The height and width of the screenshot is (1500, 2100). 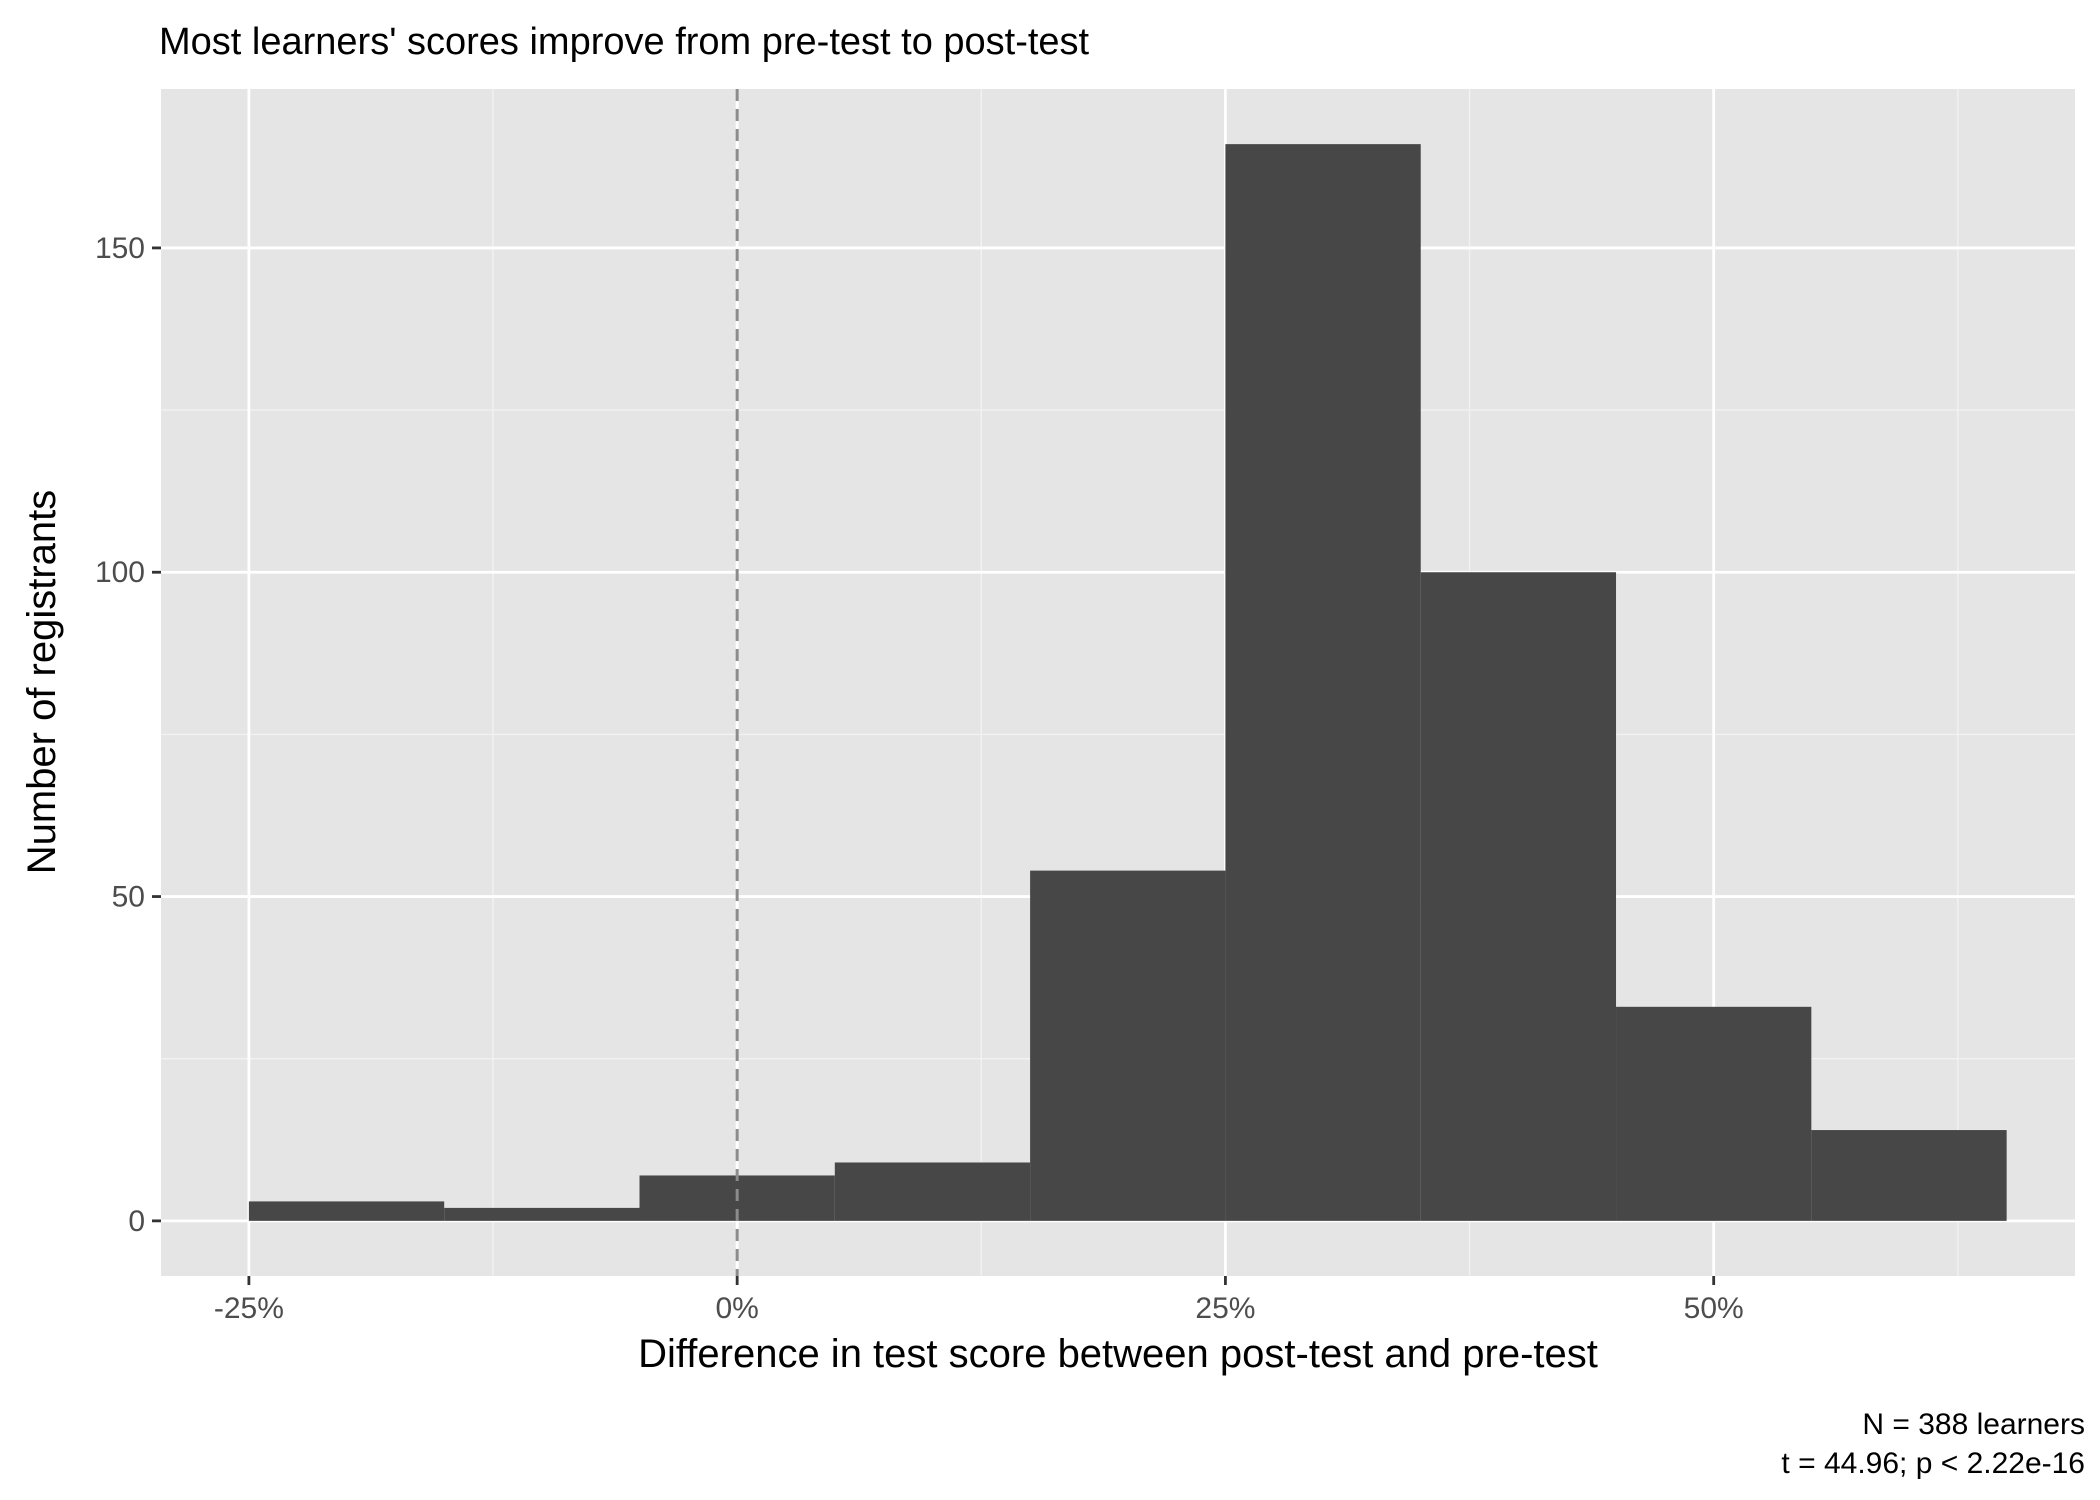 I want to click on x-tick-label: -25%, so click(x=249, y=1308).